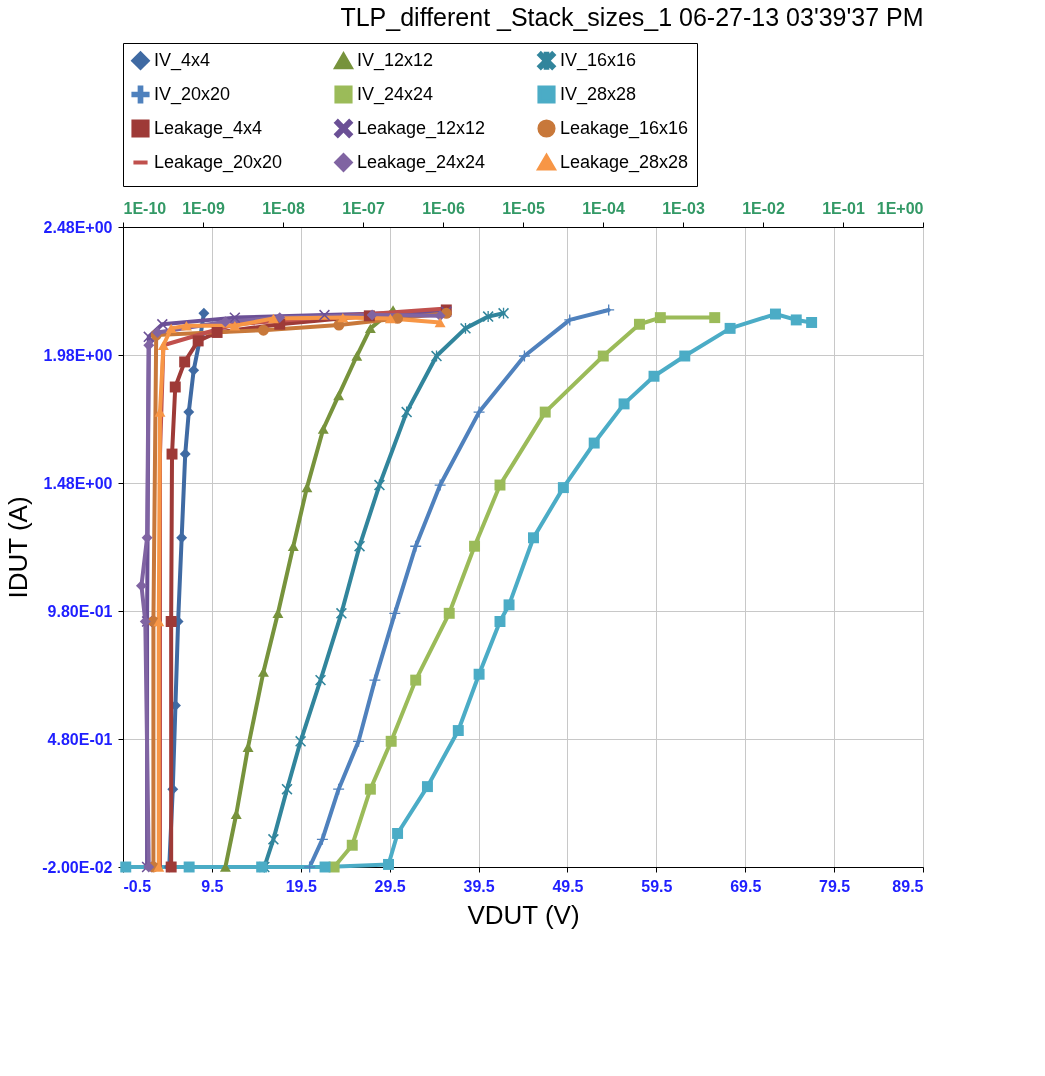 The image size is (1045, 1076). I want to click on x2-tick-label: 1E-02, so click(763, 208).